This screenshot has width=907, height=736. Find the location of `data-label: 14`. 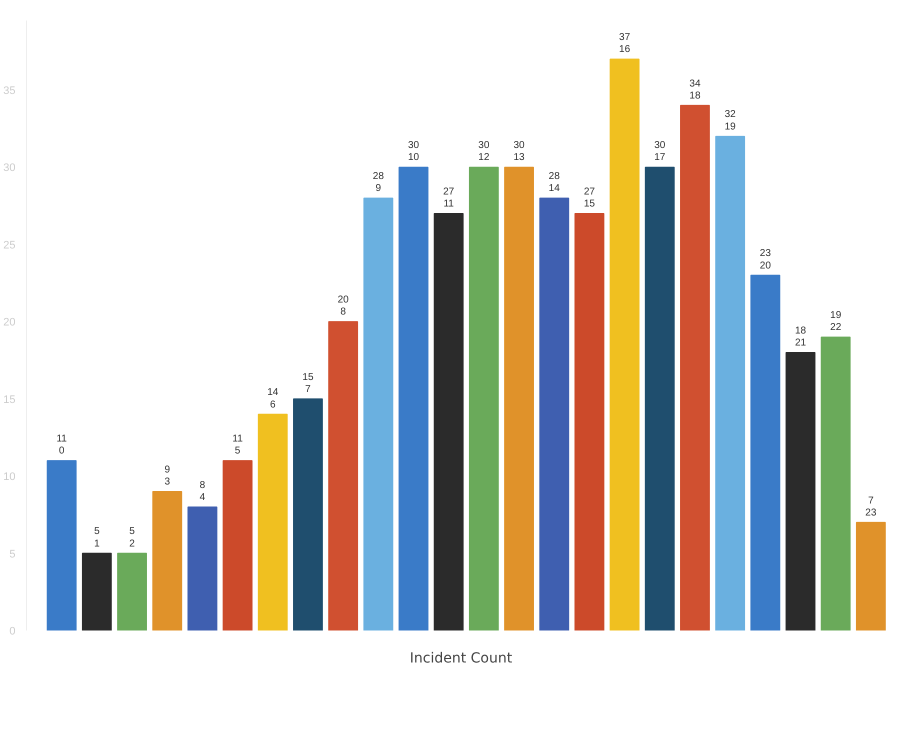

data-label: 14 is located at coordinates (273, 392).